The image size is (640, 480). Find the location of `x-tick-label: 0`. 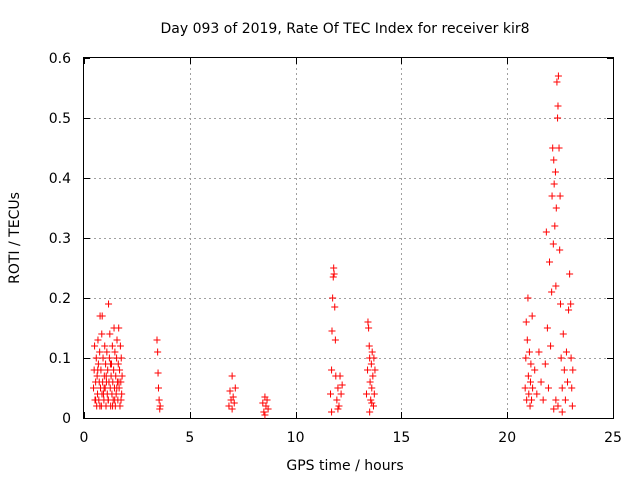

x-tick-label: 0 is located at coordinates (84, 438).